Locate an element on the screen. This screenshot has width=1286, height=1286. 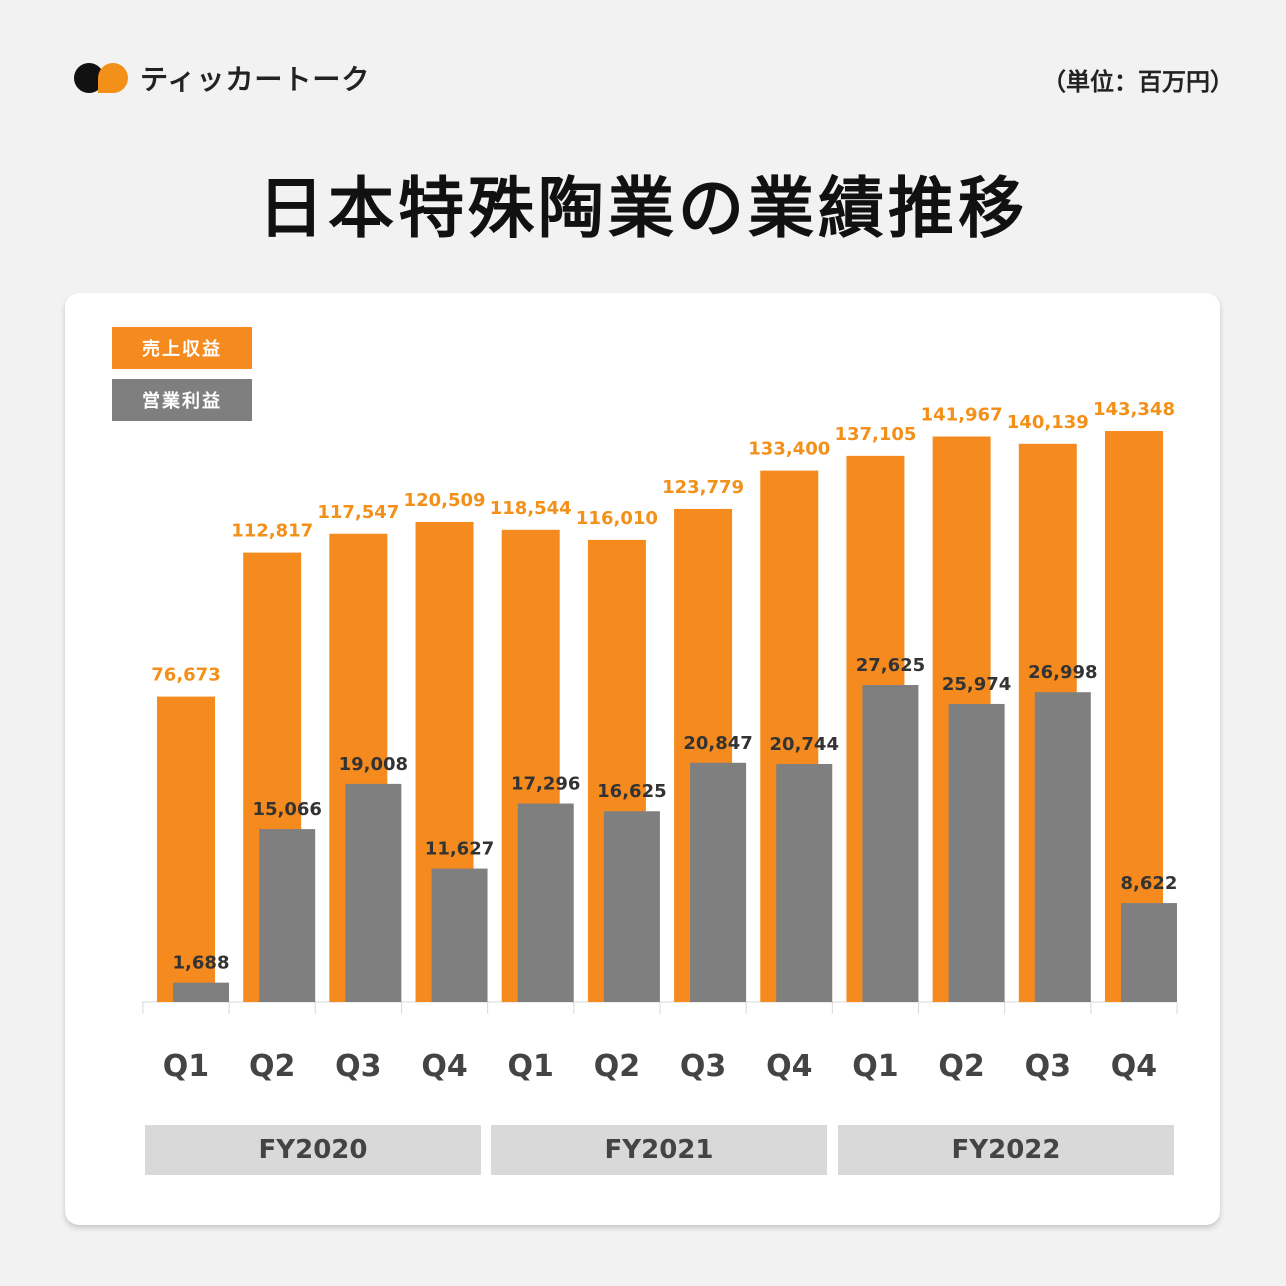
revenue-value-label: 133,400 is located at coordinates (789, 449).